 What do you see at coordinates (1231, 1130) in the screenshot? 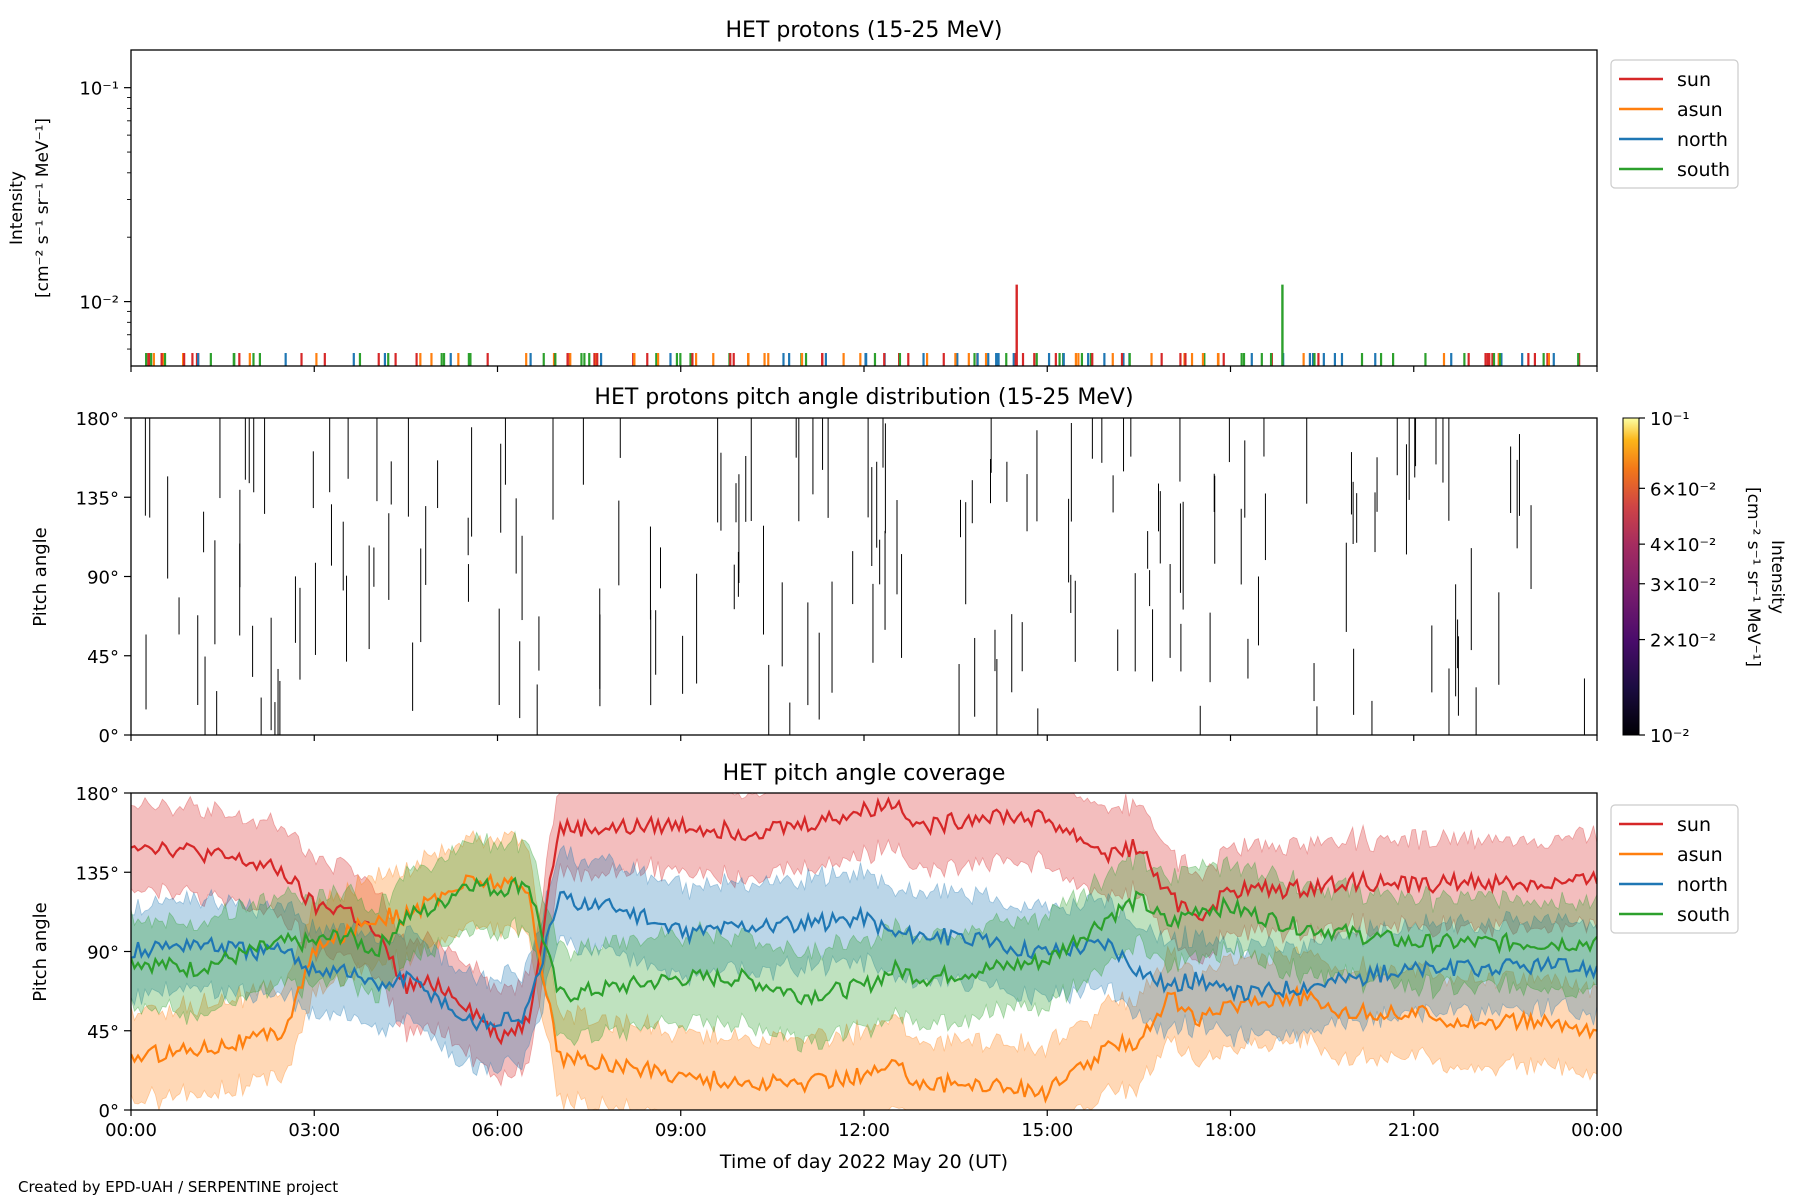
I see `x-tick-label: 18:00` at bounding box center [1231, 1130].